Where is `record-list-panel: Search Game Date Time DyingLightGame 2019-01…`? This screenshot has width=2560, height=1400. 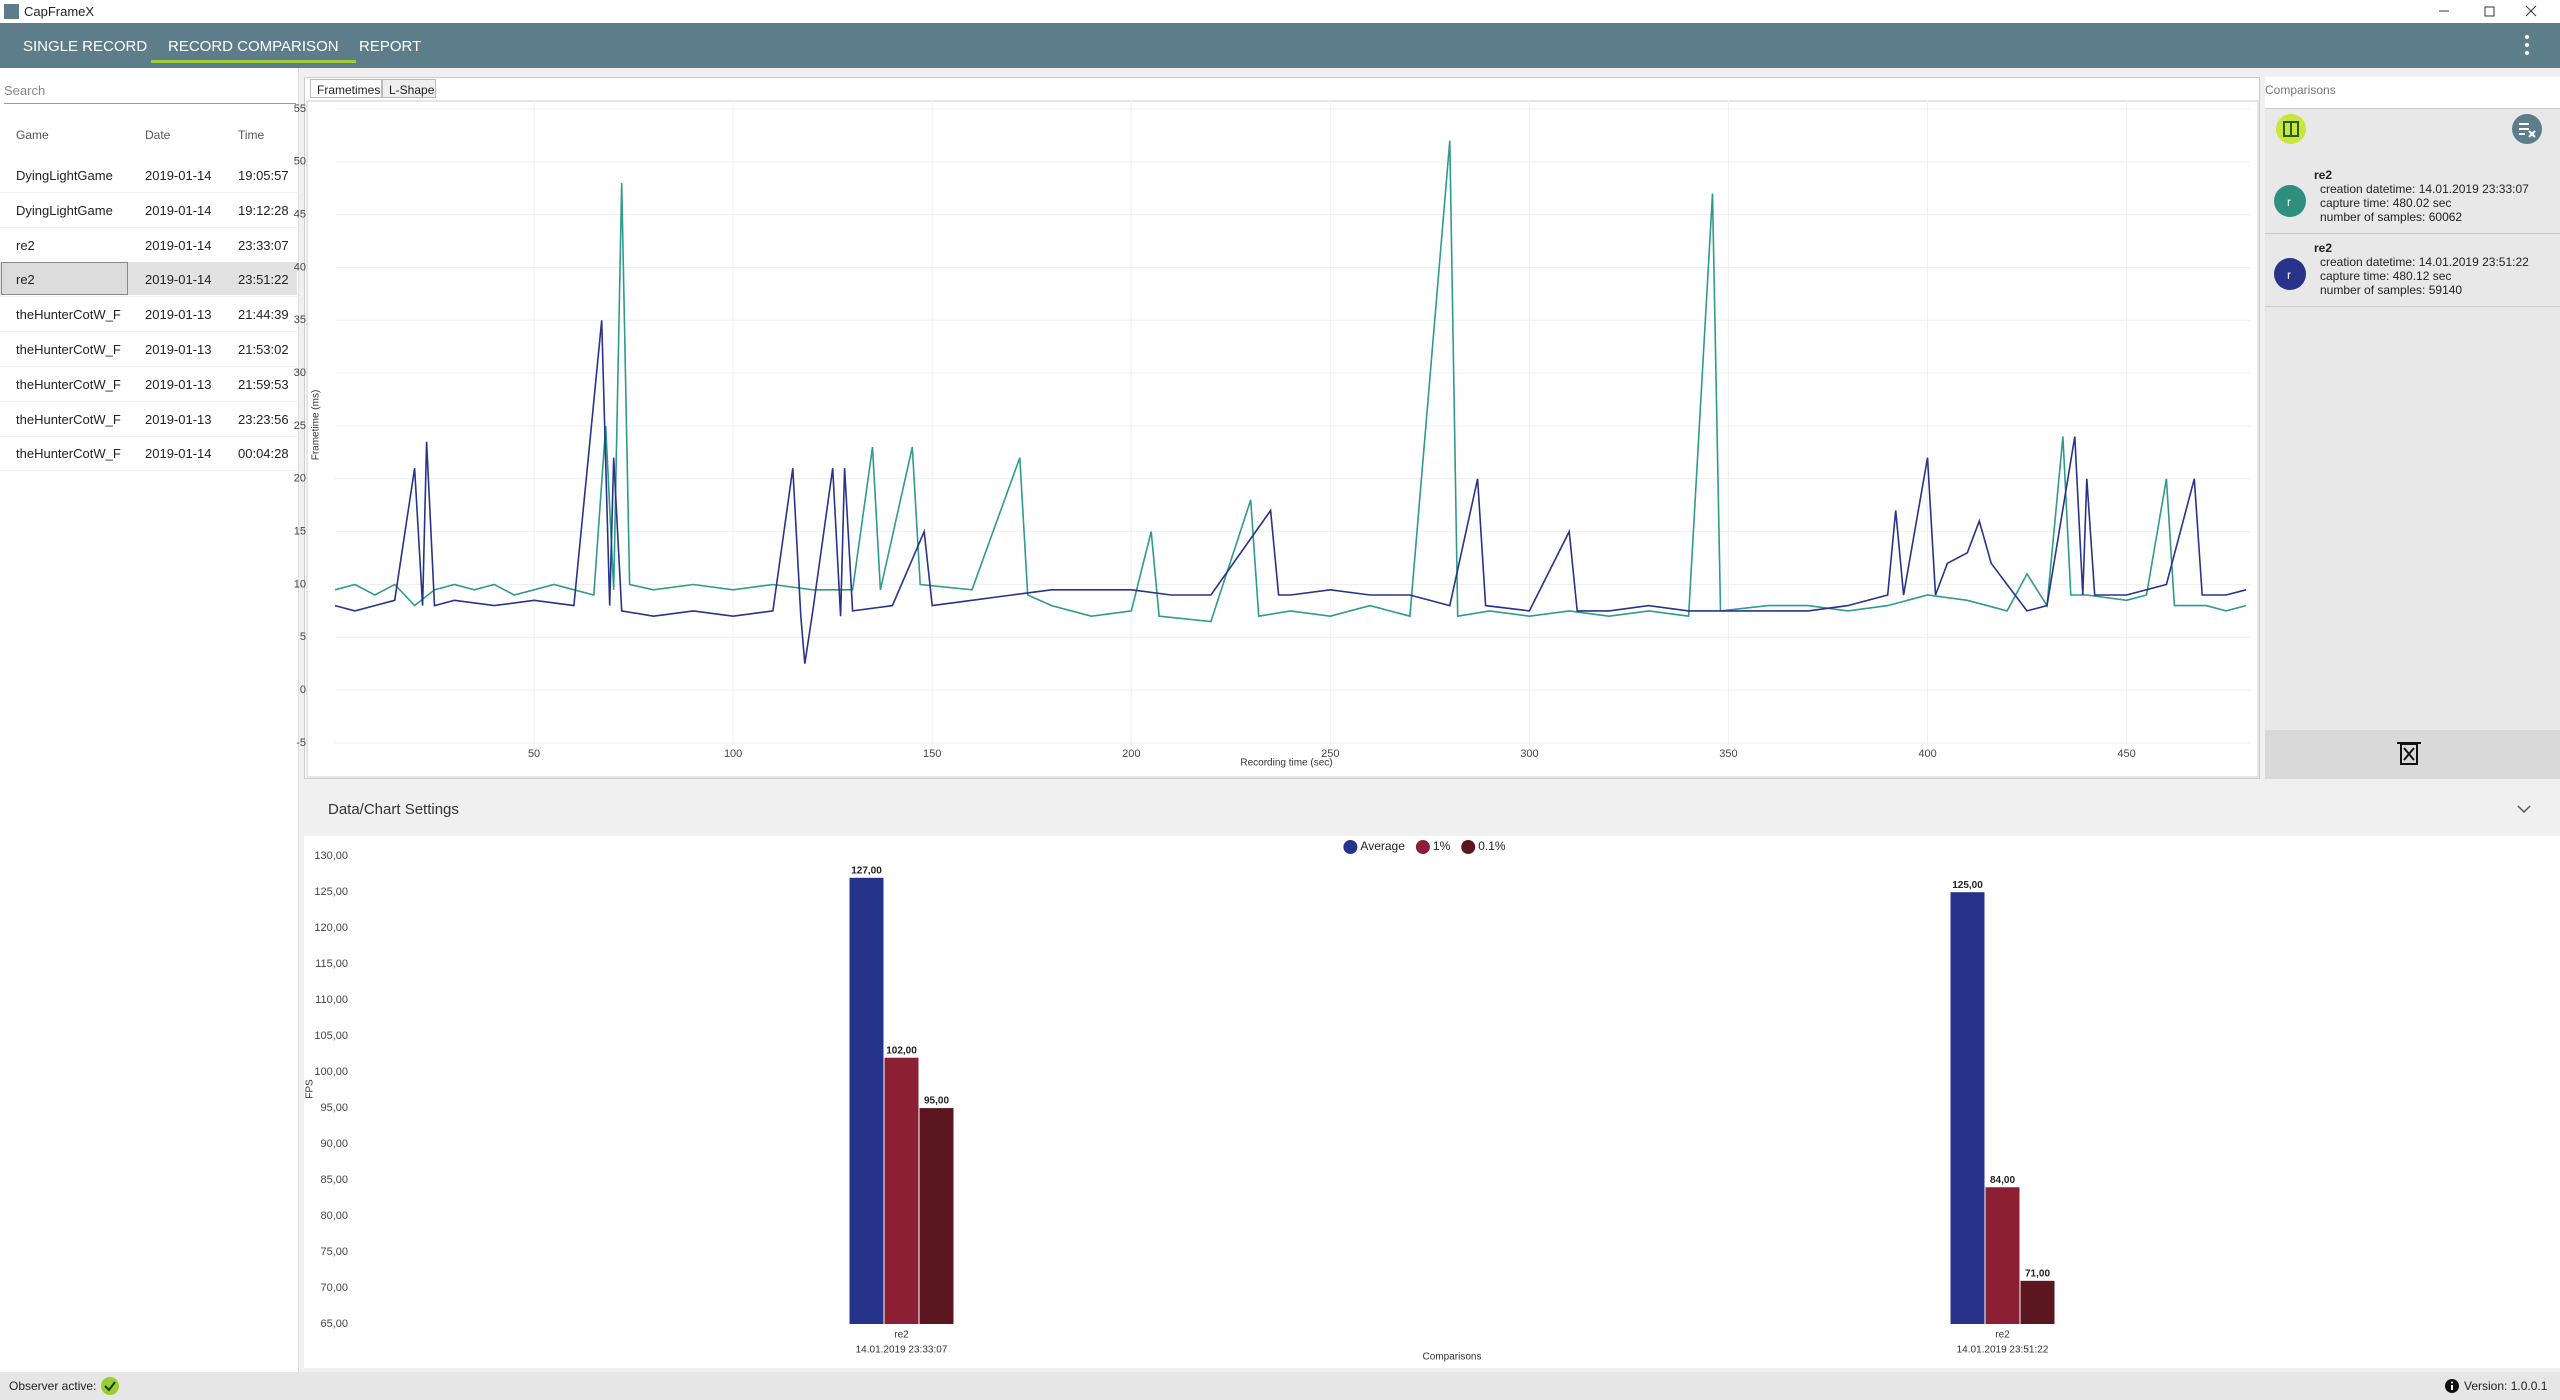
record-list-panel: Search Game Date Time DyingLightGame 2019-01… is located at coordinates (149, 720).